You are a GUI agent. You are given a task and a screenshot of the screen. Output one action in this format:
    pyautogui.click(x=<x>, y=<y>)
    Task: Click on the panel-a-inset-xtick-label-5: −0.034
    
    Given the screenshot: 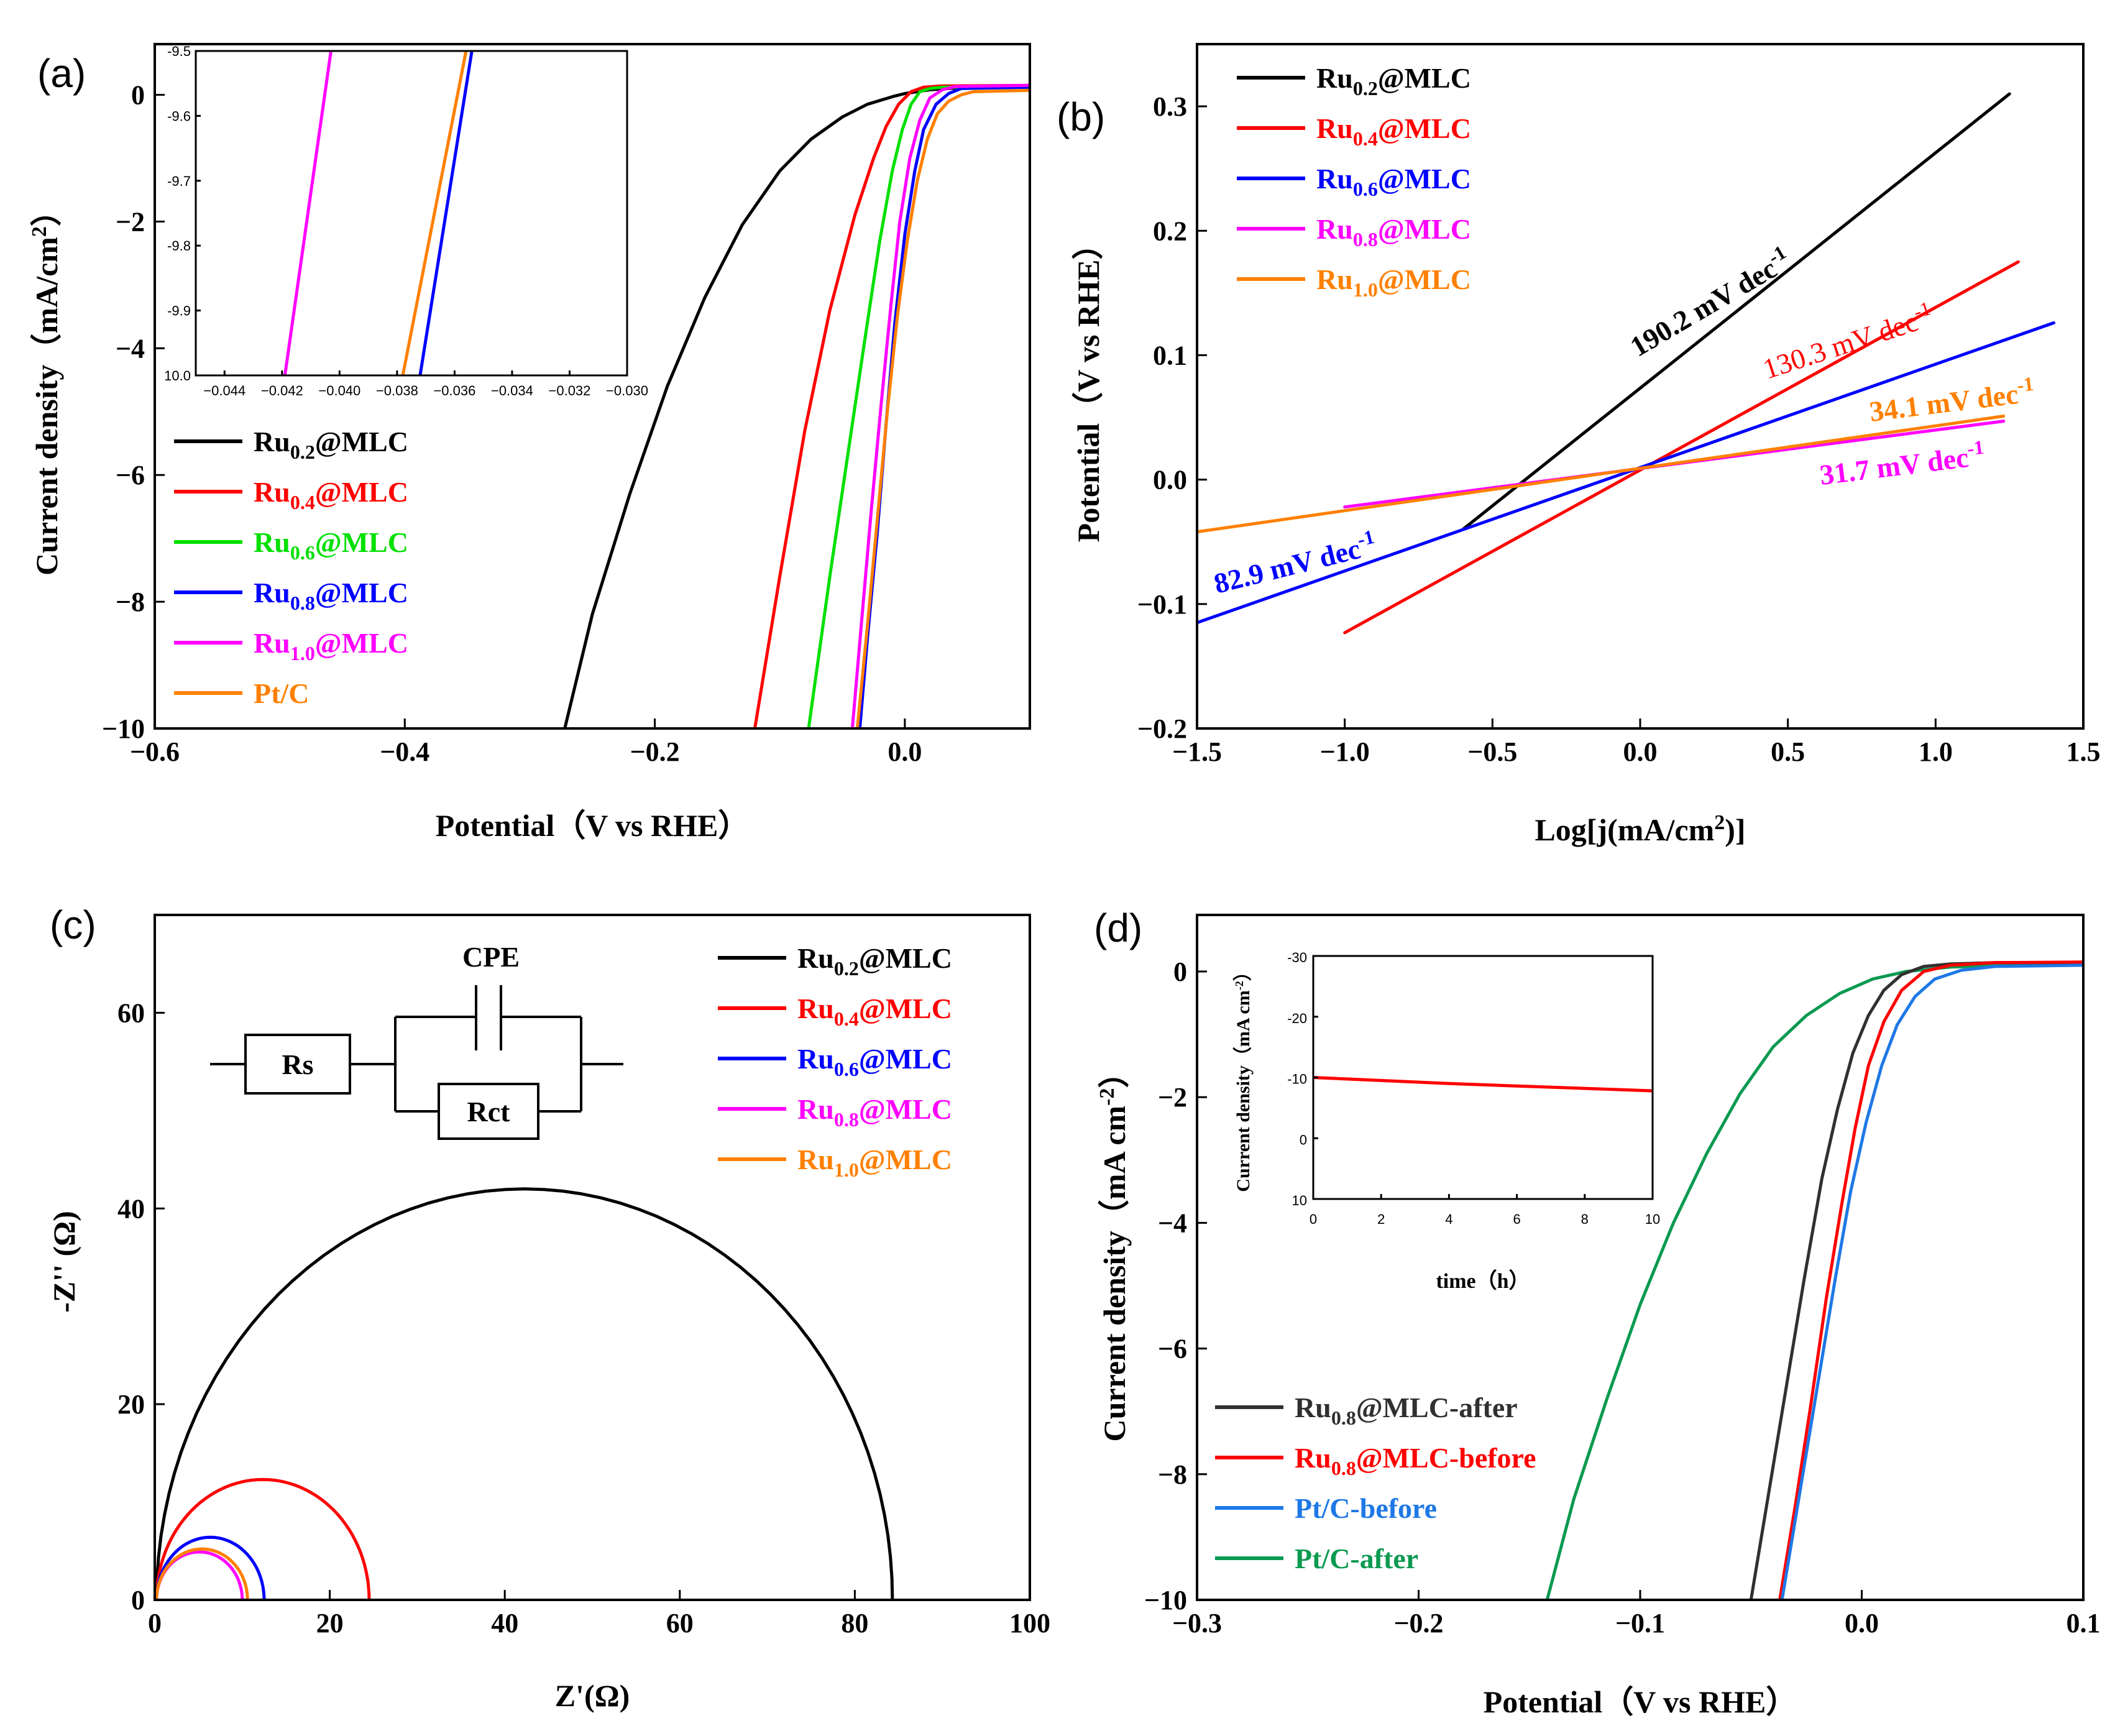 What is the action you would take?
    pyautogui.click(x=512, y=390)
    